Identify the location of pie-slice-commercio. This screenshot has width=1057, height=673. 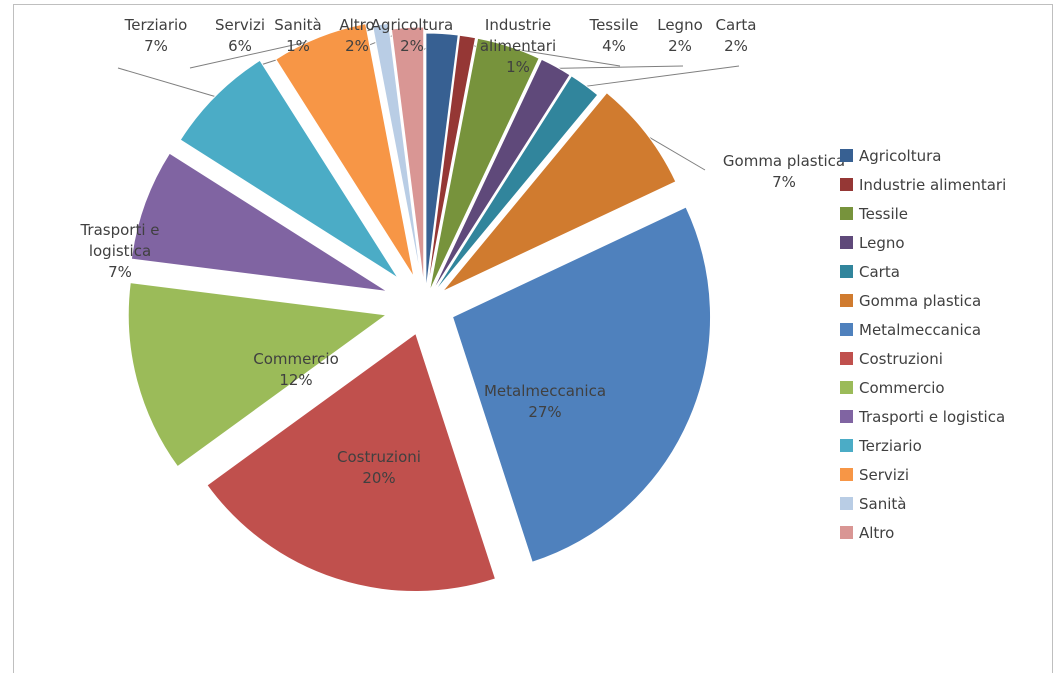
(257, 375).